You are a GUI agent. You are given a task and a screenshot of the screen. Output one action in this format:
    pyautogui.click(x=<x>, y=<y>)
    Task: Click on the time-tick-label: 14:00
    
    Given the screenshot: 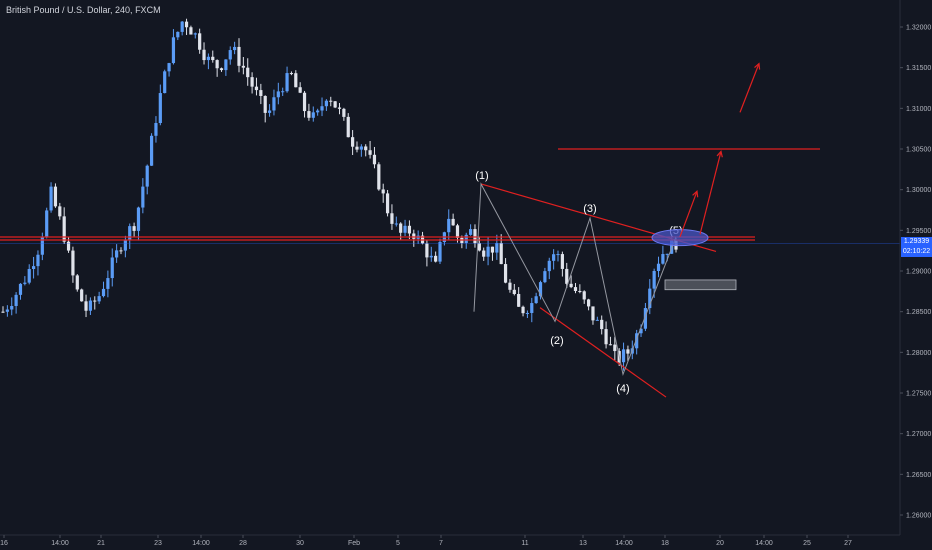 What is the action you would take?
    pyautogui.click(x=201, y=543)
    